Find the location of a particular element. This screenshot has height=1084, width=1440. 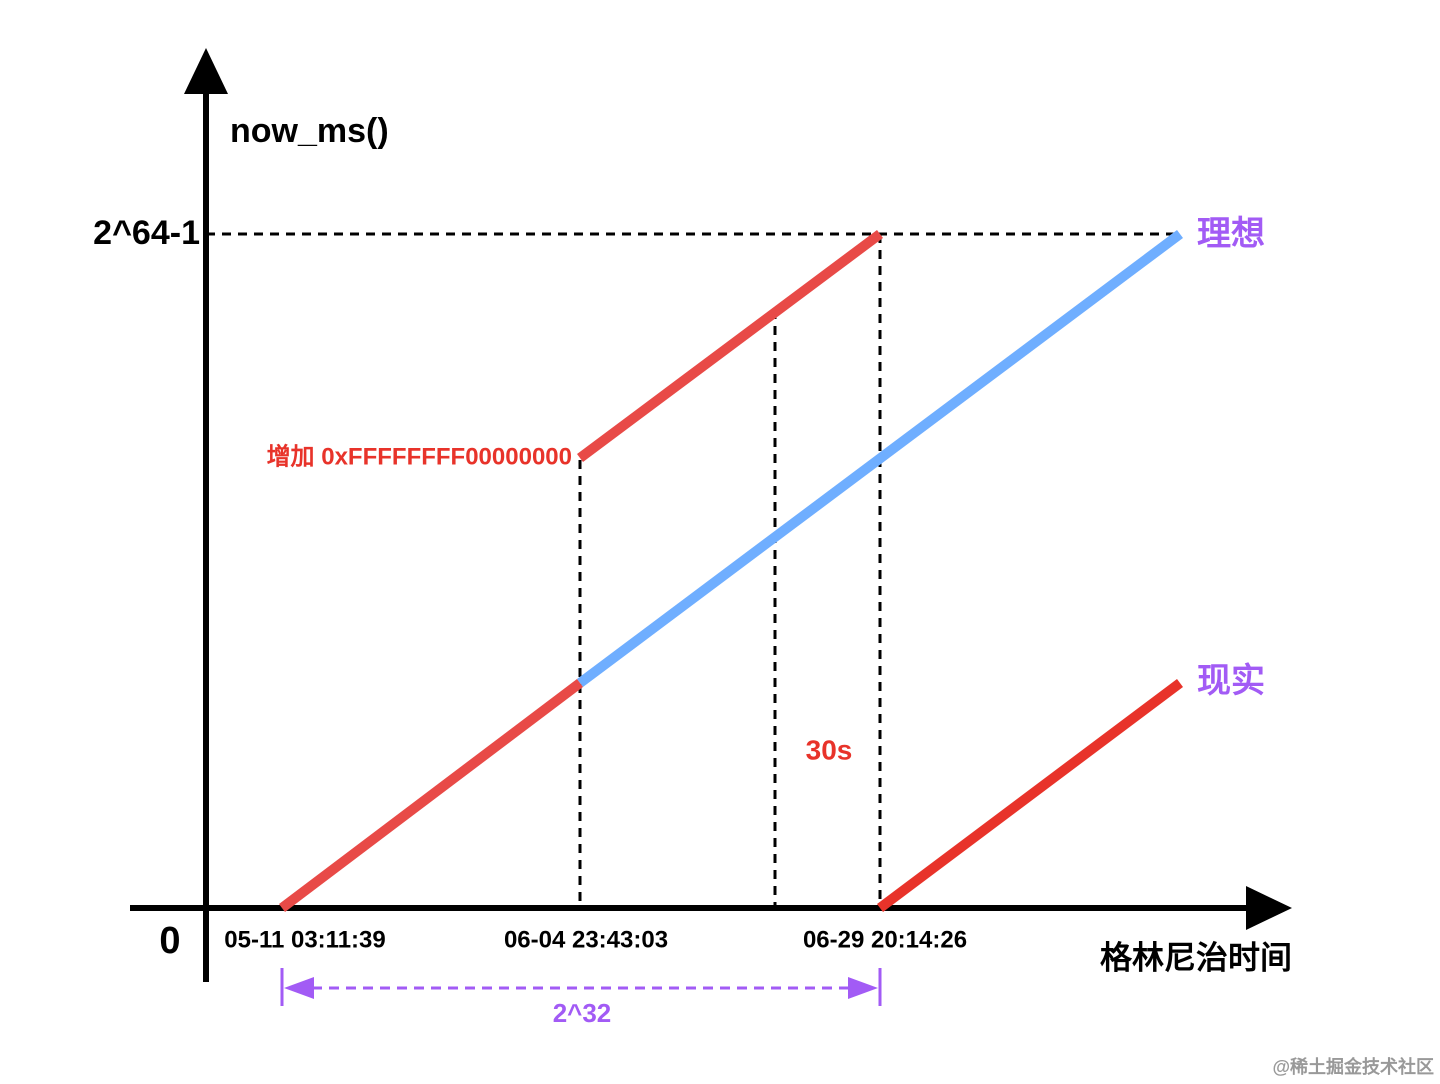

watermark: @稀土掘金技术社区 is located at coordinates (1353, 1066).